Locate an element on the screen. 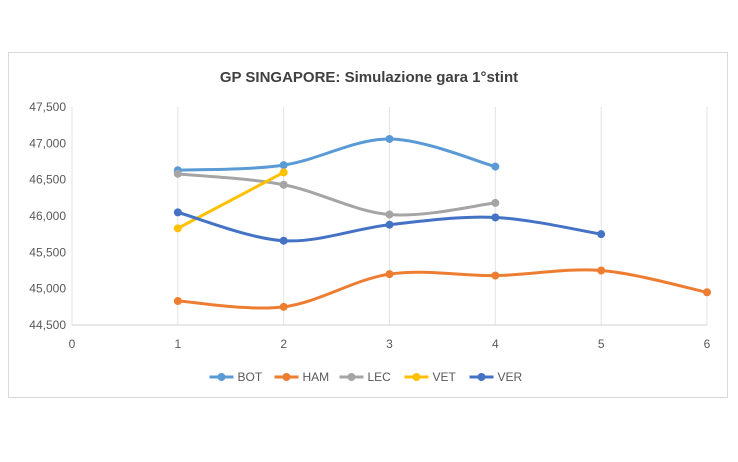 The height and width of the screenshot is (462, 738). legend-label-ham: HAM is located at coordinates (316, 377).